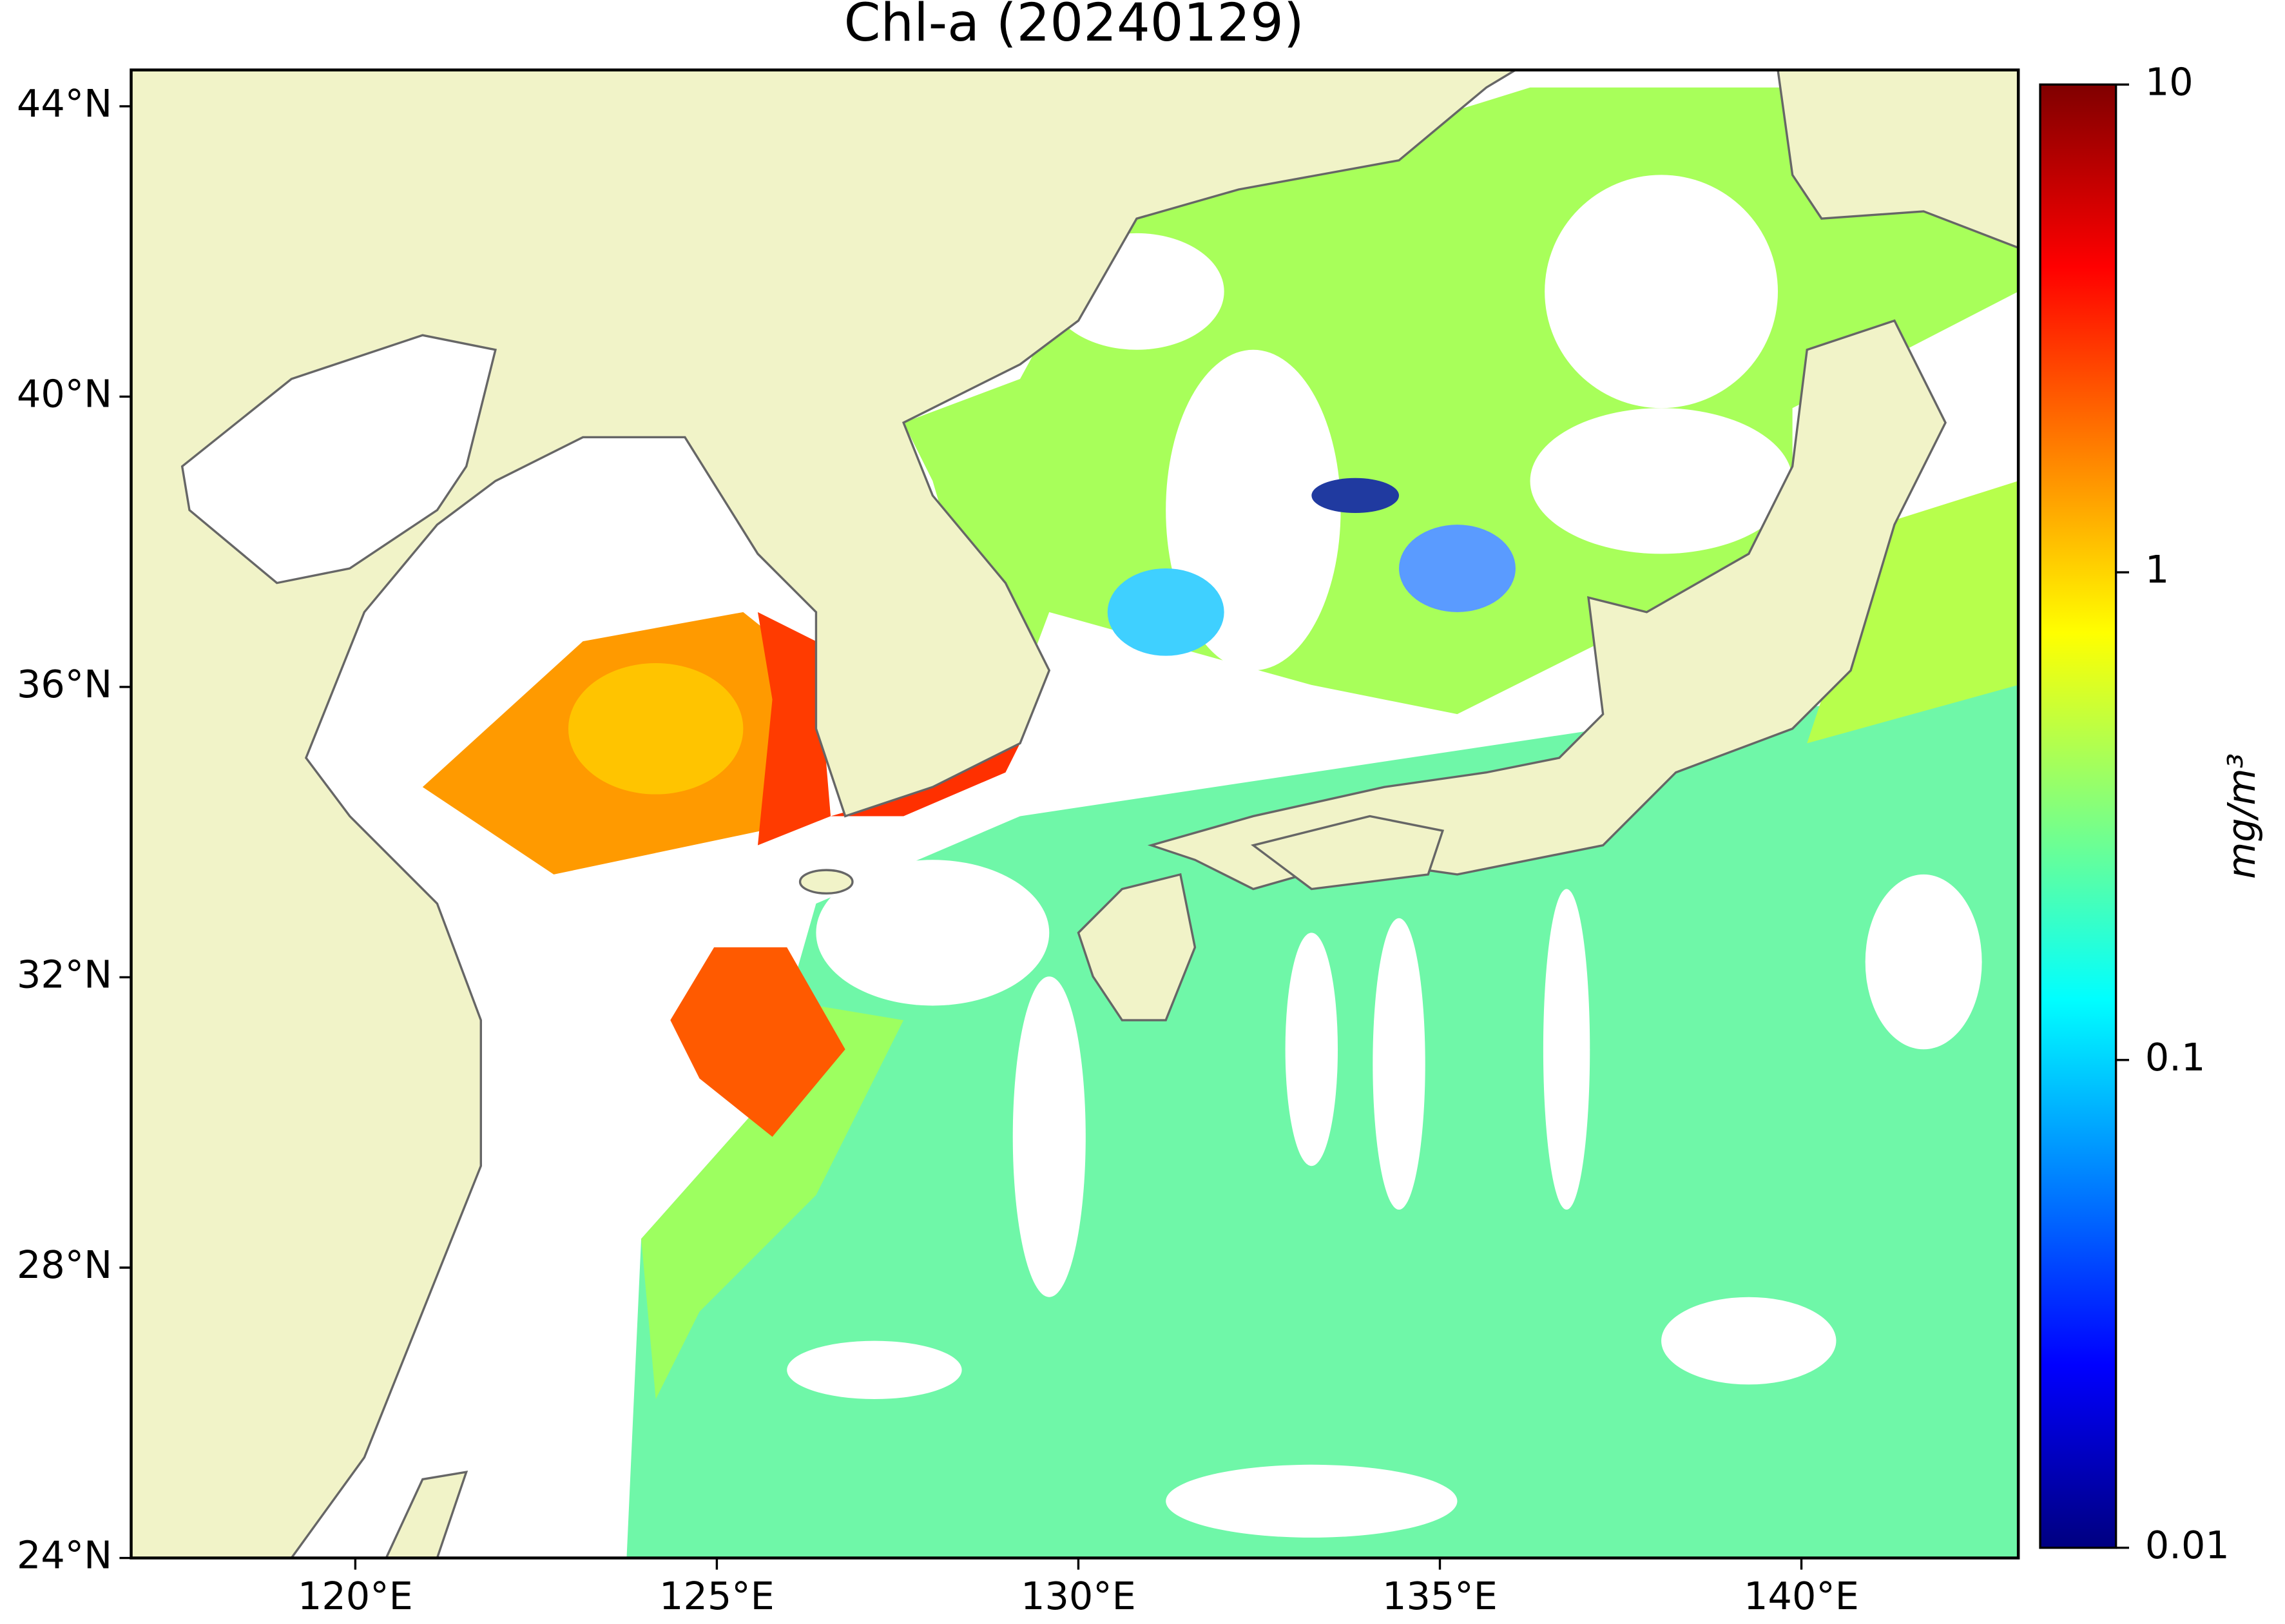 The height and width of the screenshot is (1624, 2285). I want to click on x-tick-label: 140°E, so click(1801, 1596).